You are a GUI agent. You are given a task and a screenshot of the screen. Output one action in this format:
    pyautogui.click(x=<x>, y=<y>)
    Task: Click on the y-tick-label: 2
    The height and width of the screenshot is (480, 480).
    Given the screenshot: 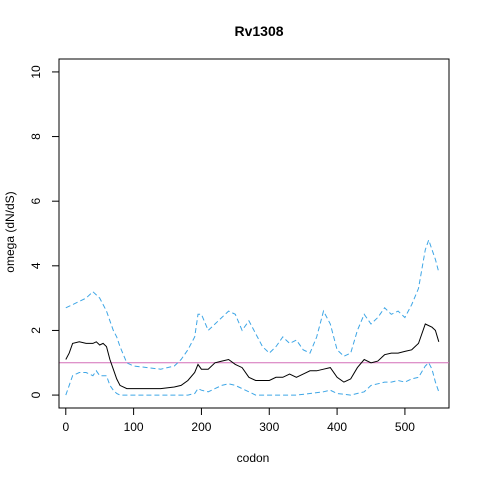 What is the action you would take?
    pyautogui.click(x=36, y=330)
    